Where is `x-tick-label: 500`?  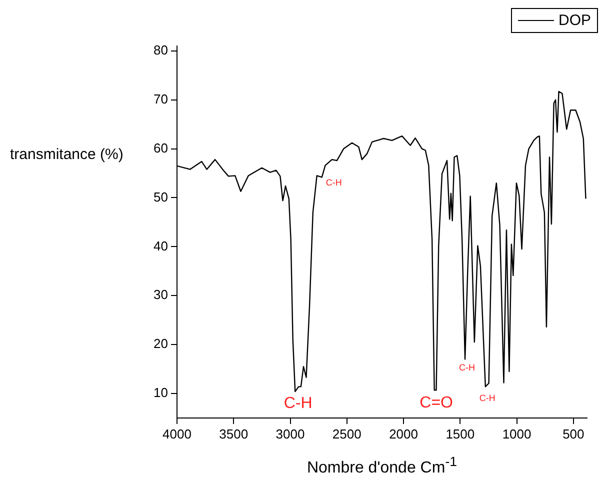 x-tick-label: 500 is located at coordinates (573, 434).